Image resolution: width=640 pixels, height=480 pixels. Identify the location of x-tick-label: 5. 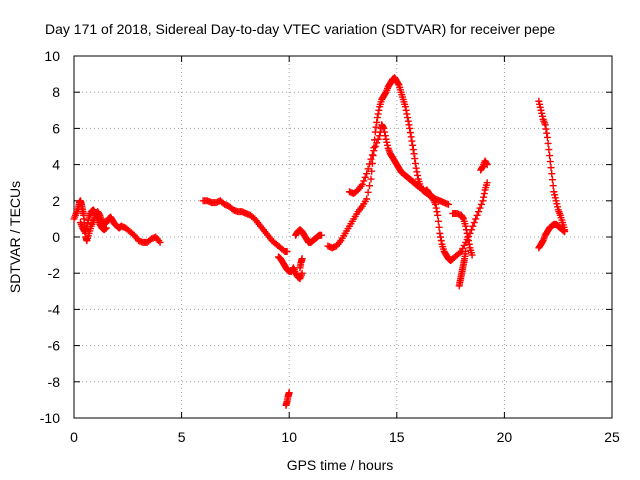
(182, 437).